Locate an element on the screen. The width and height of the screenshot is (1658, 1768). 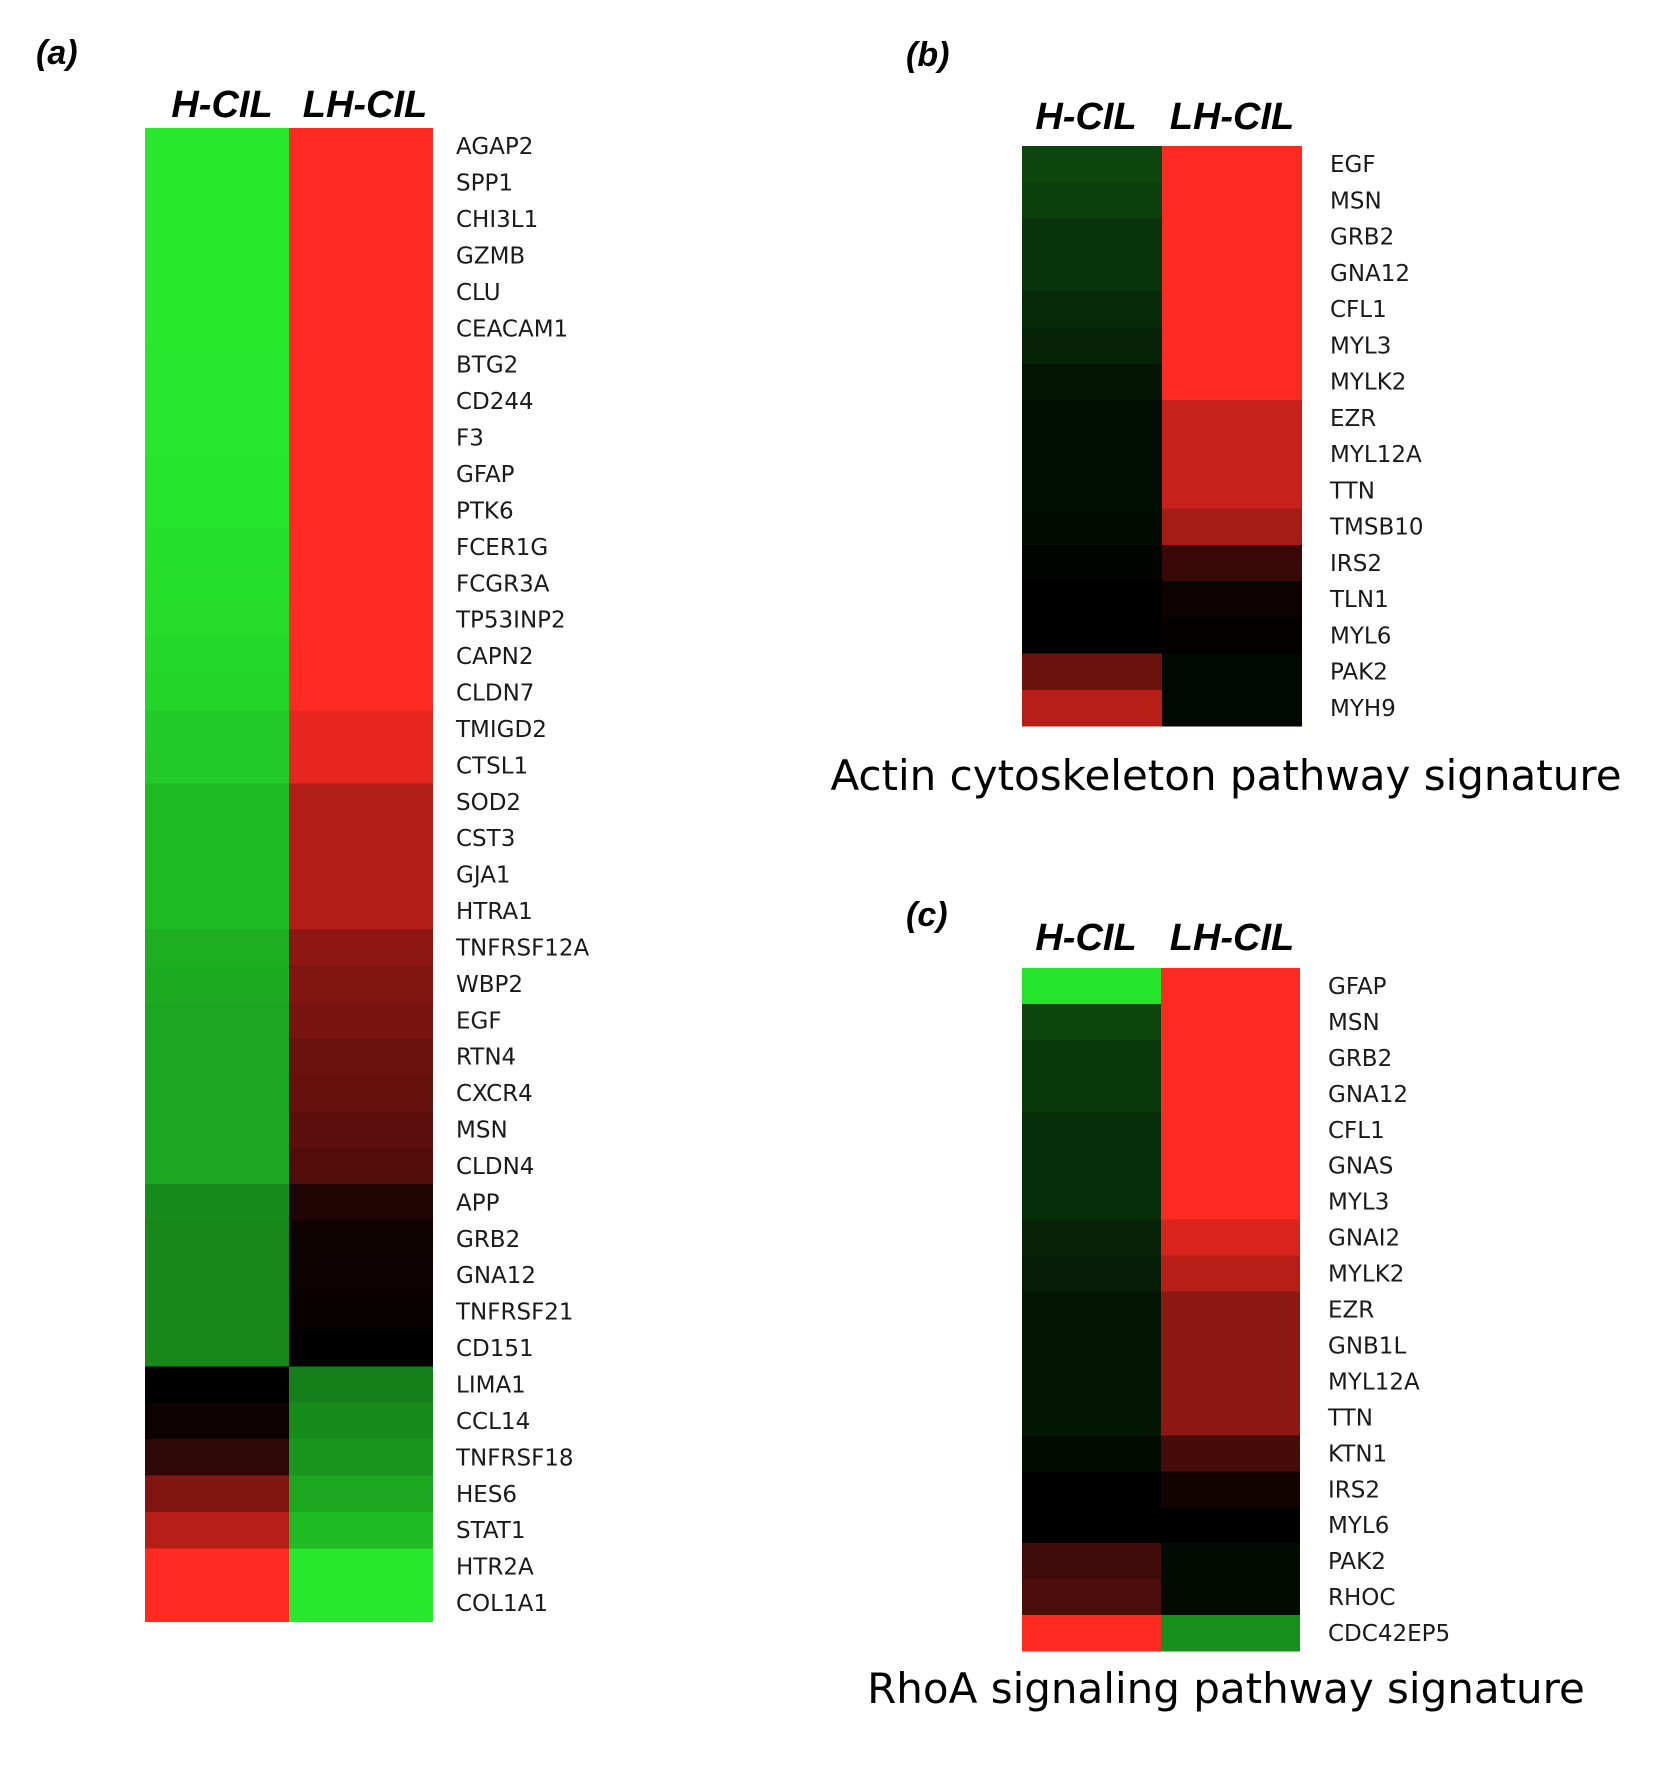
panel-a-col-label-lh-cil: LH-CIL is located at coordinates (365, 105).